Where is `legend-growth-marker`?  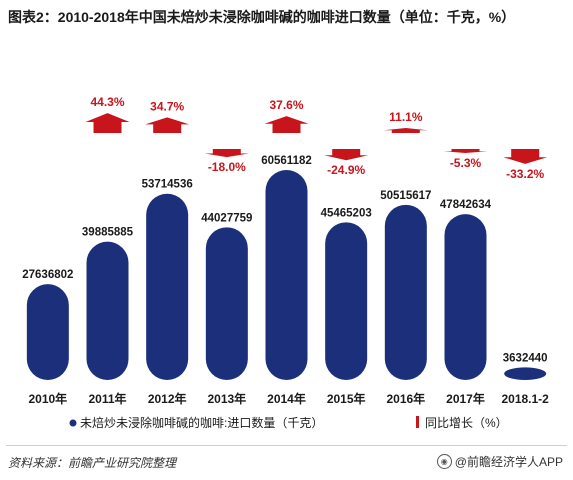 legend-growth-marker is located at coordinates (417, 422).